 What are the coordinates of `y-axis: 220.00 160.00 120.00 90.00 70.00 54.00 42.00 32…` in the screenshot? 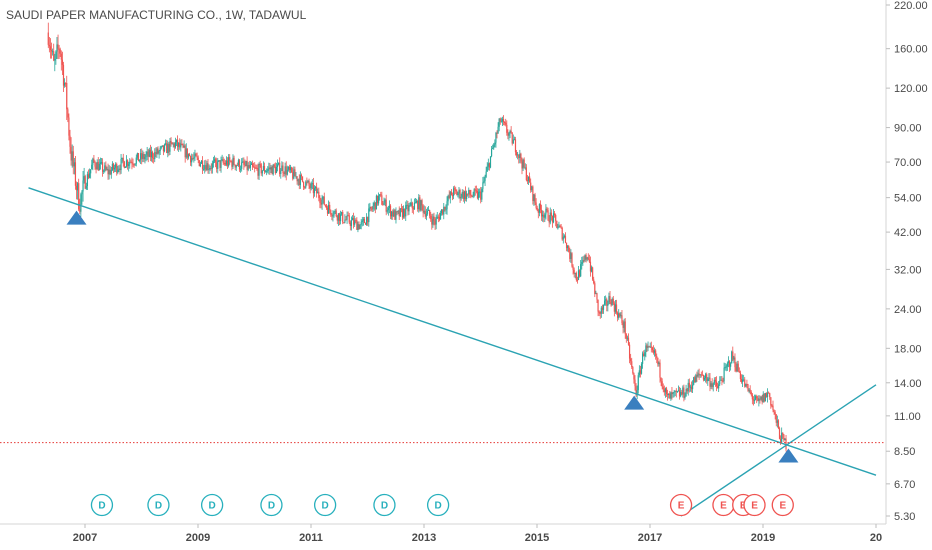 It's located at (907, 261).